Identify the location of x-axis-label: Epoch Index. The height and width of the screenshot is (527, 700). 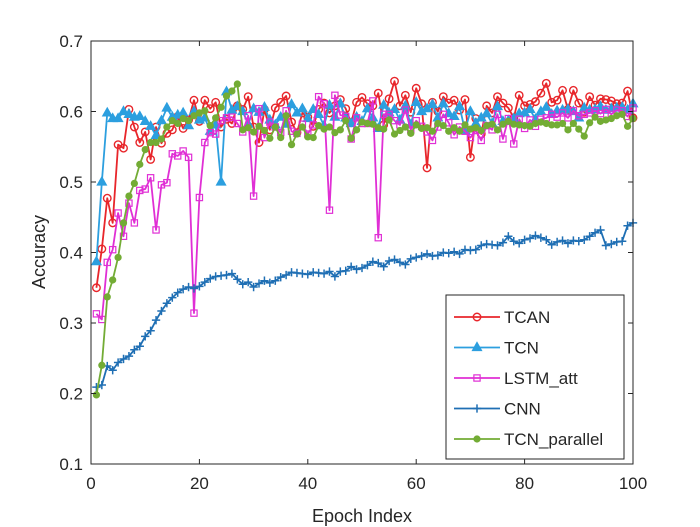
(362, 516).